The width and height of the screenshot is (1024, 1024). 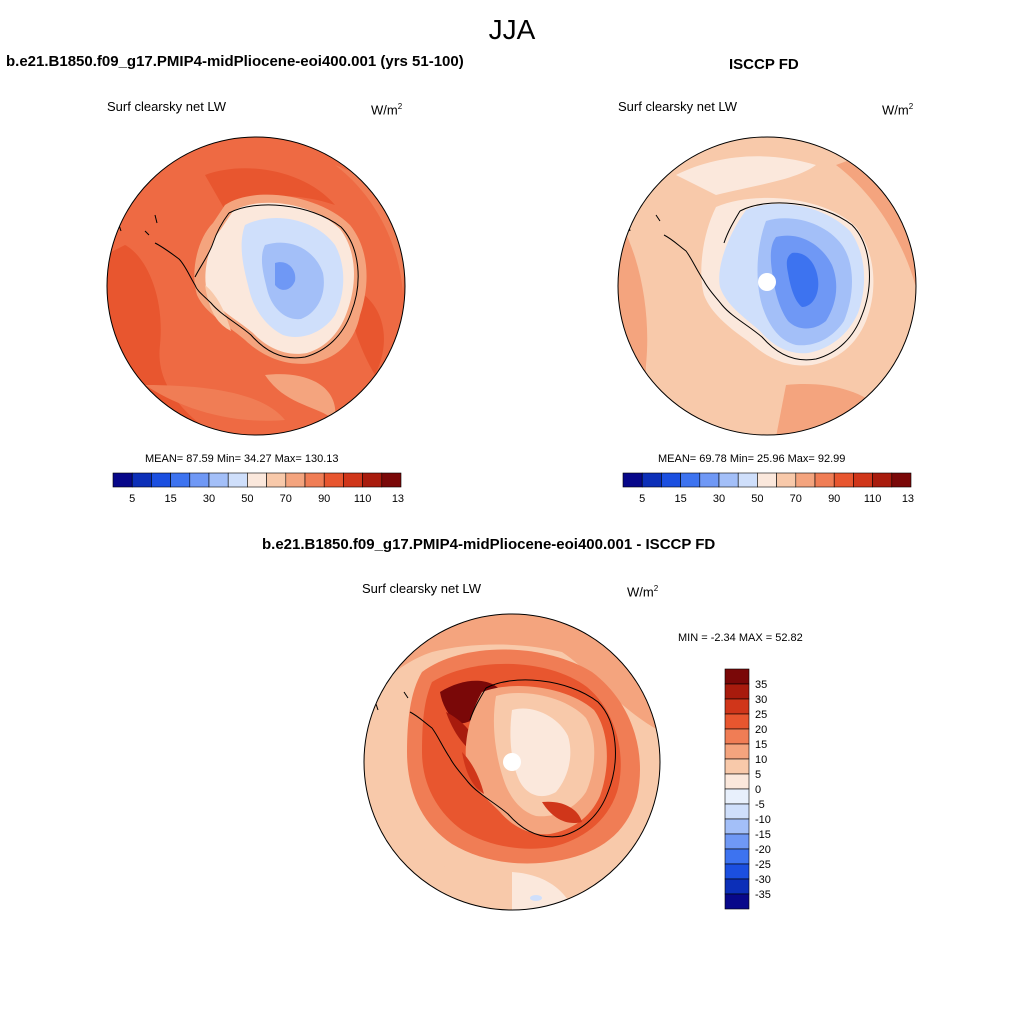 What do you see at coordinates (763, 850) in the screenshot?
I see `colorbar3-tick-label: -20` at bounding box center [763, 850].